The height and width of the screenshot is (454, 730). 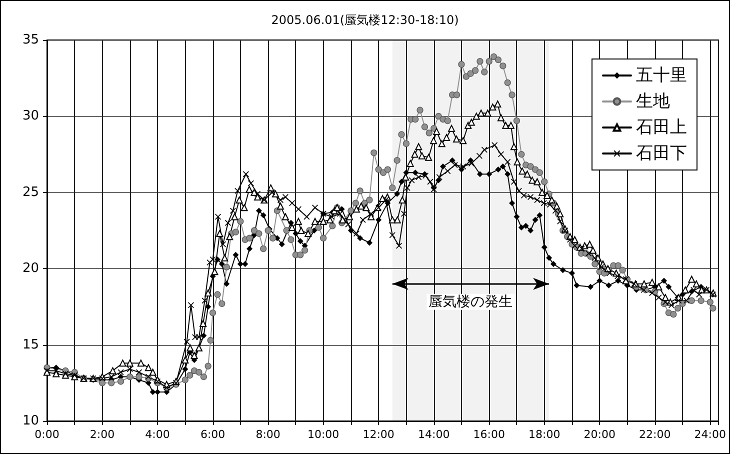 What do you see at coordinates (30, 40) in the screenshot?
I see `y-tick-label: 35` at bounding box center [30, 40].